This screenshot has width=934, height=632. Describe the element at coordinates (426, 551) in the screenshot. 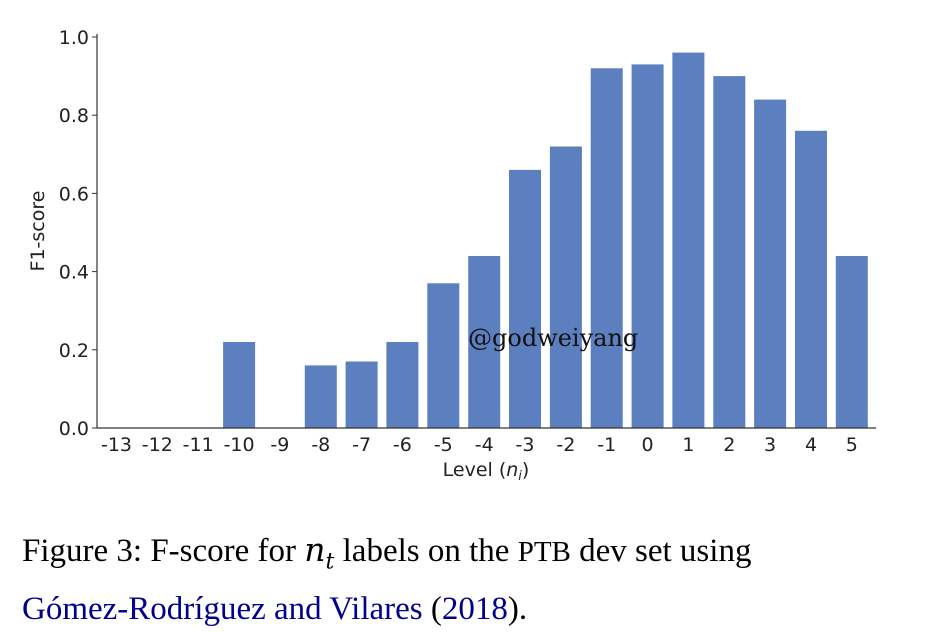

I see `caption-mid: labels on the` at that location.